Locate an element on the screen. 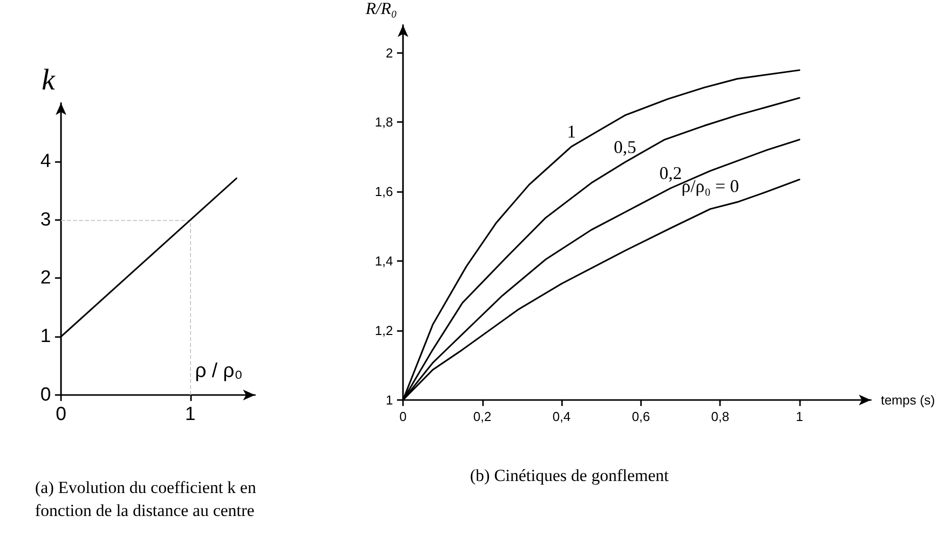  y-tick-label: 1,8 is located at coordinates (383, 122).